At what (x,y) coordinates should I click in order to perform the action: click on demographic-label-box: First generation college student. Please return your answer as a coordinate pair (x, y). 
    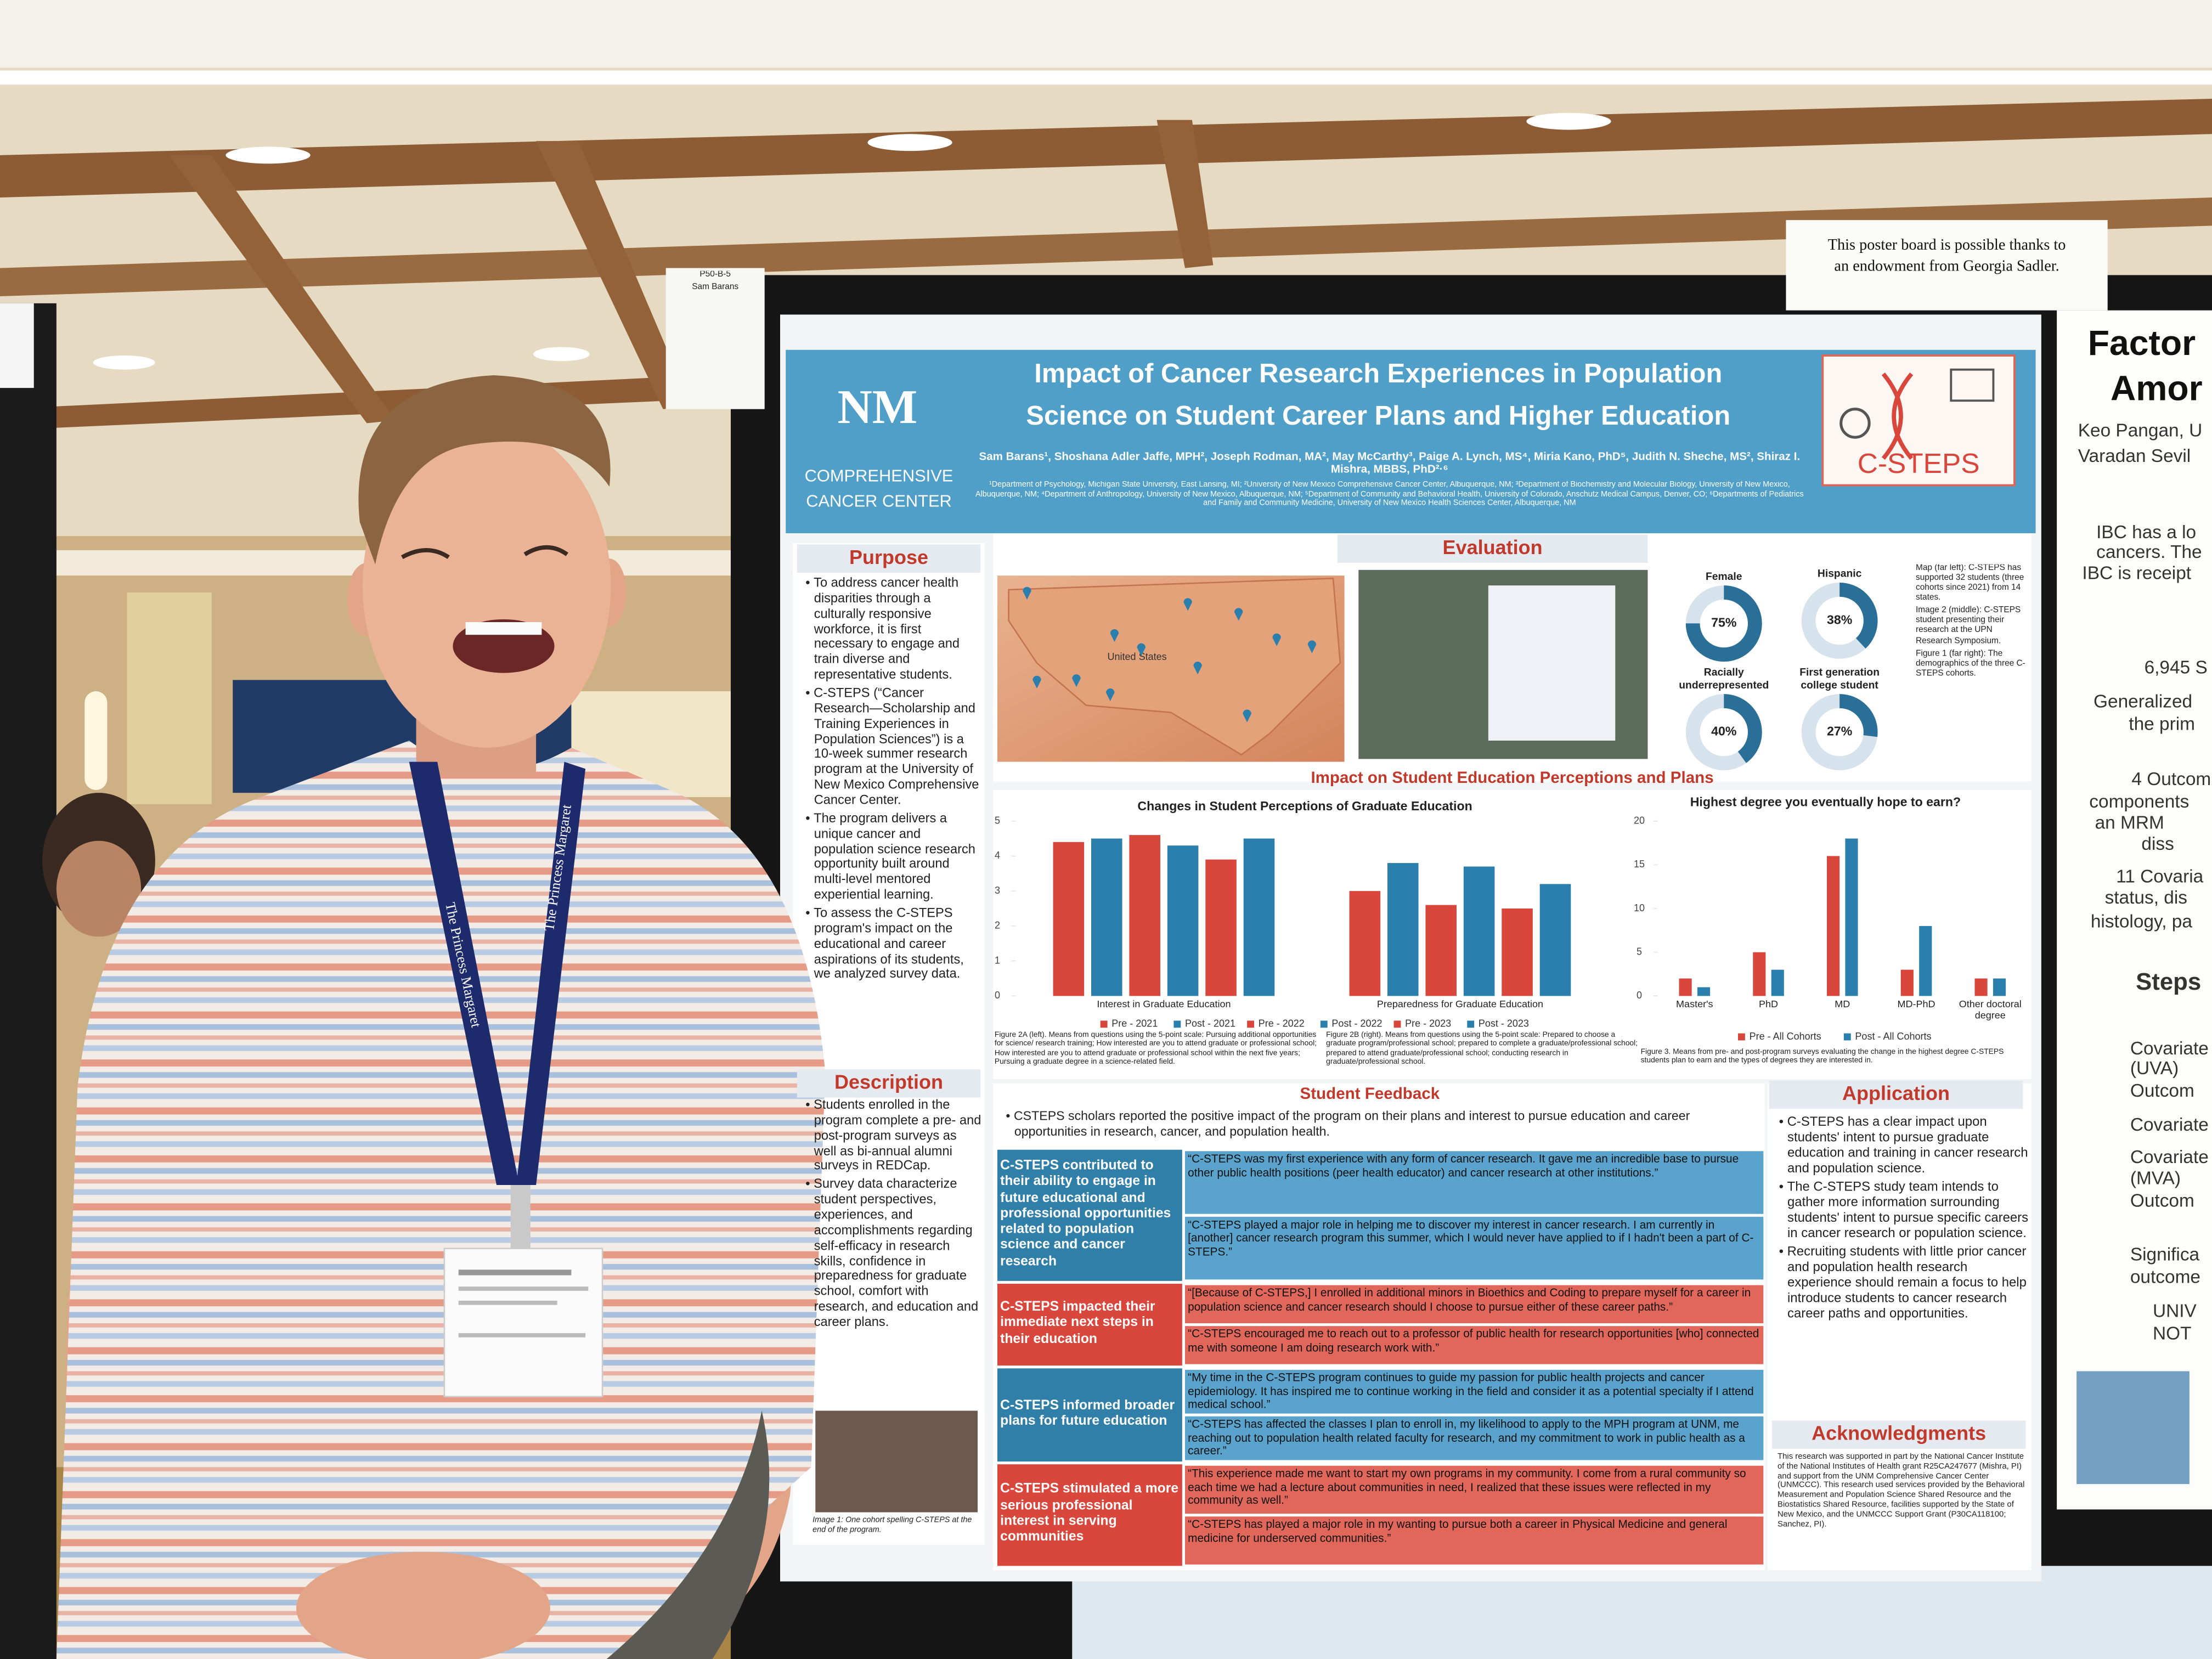
    Looking at the image, I should click on (1840, 679).